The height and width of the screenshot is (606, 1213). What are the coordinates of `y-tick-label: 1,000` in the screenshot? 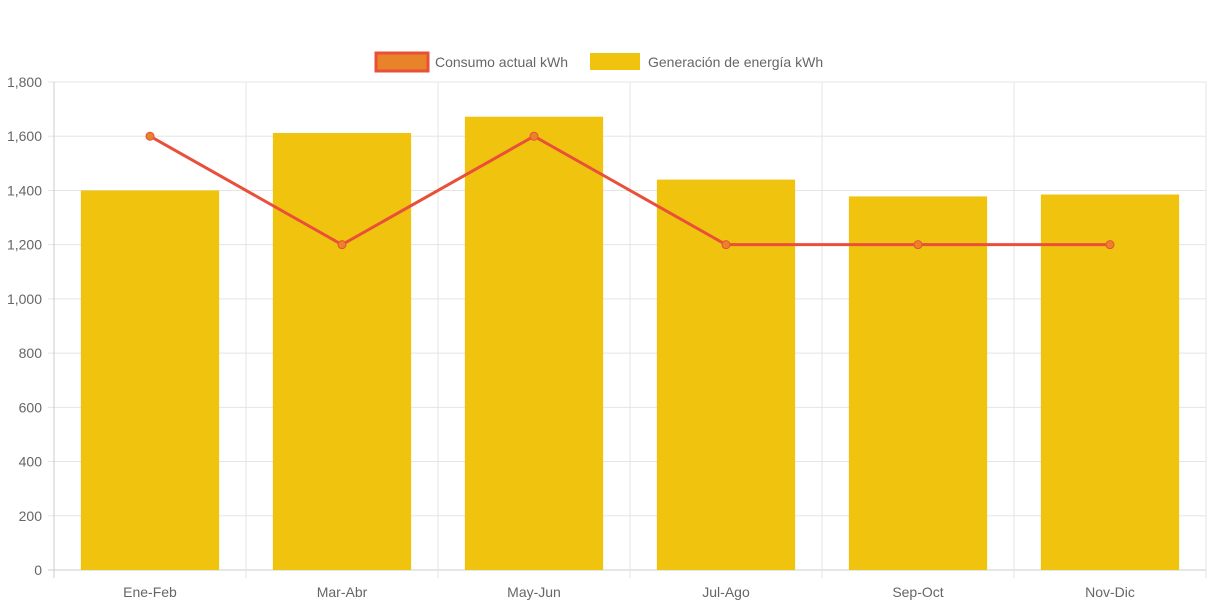 It's located at (24, 299).